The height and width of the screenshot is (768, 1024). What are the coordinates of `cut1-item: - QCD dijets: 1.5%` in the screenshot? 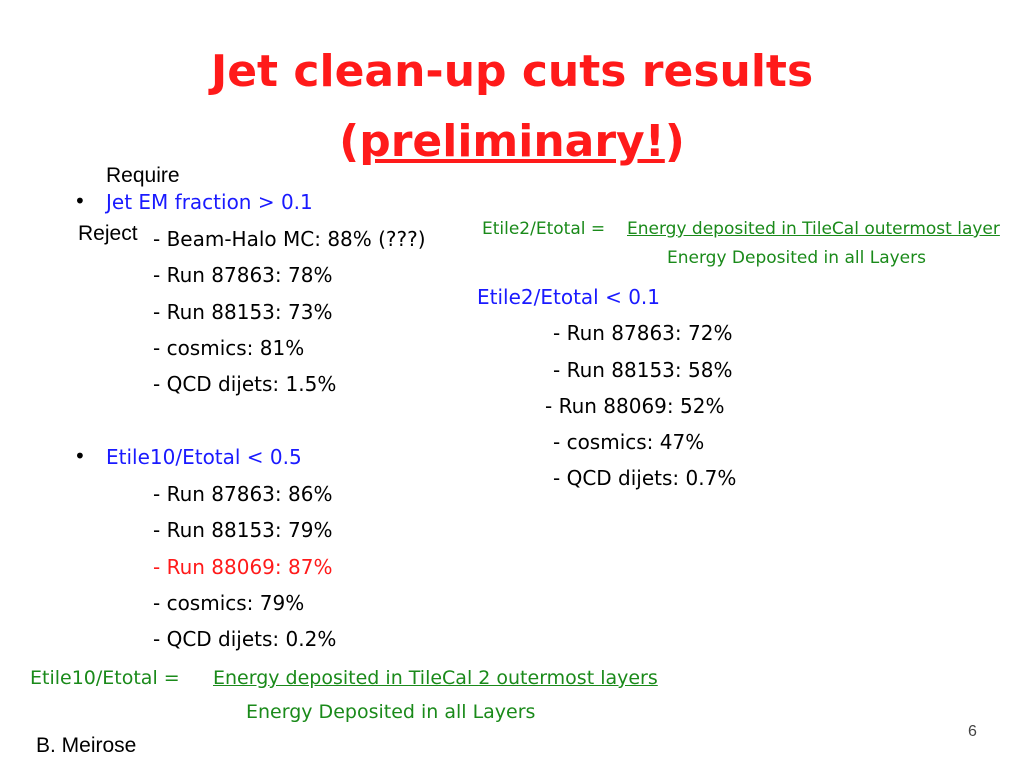 It's located at (245, 384).